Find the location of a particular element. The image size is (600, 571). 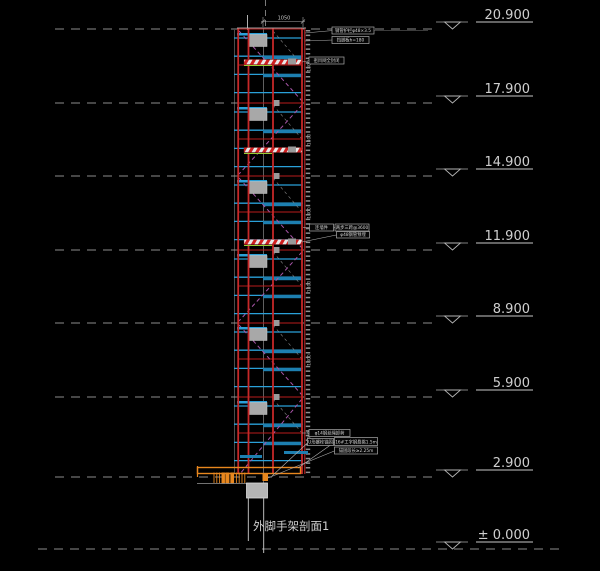

elevation-label: ± 0.000 is located at coordinates (504, 535).